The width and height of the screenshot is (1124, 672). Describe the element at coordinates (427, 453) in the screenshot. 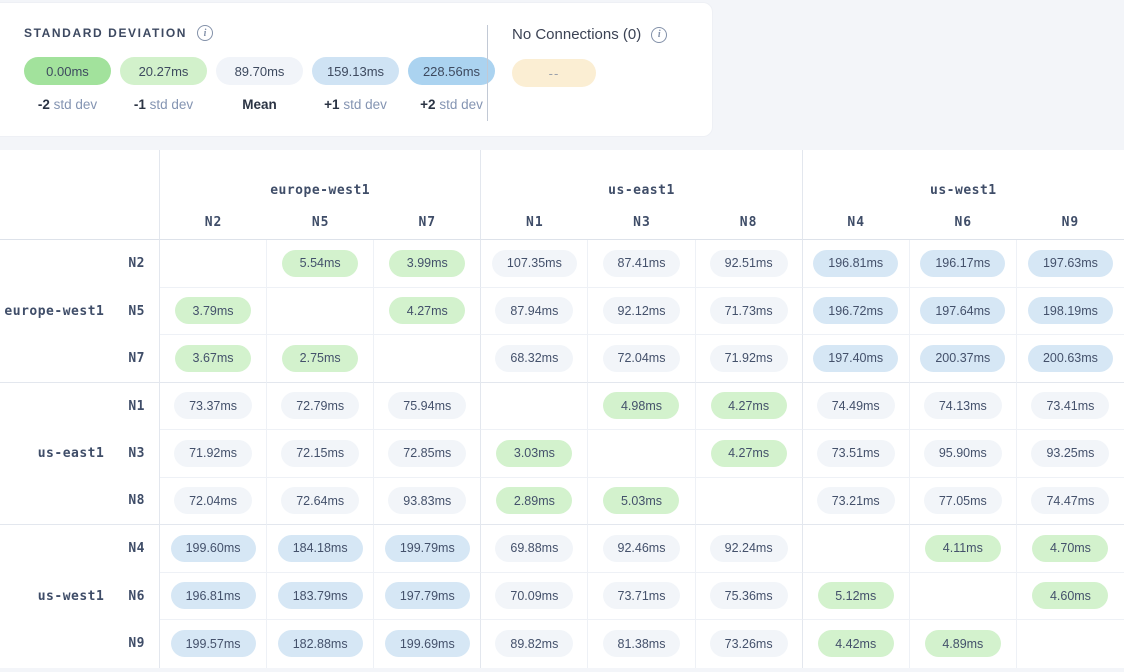

I see `latency-pill: 72.85ms` at that location.